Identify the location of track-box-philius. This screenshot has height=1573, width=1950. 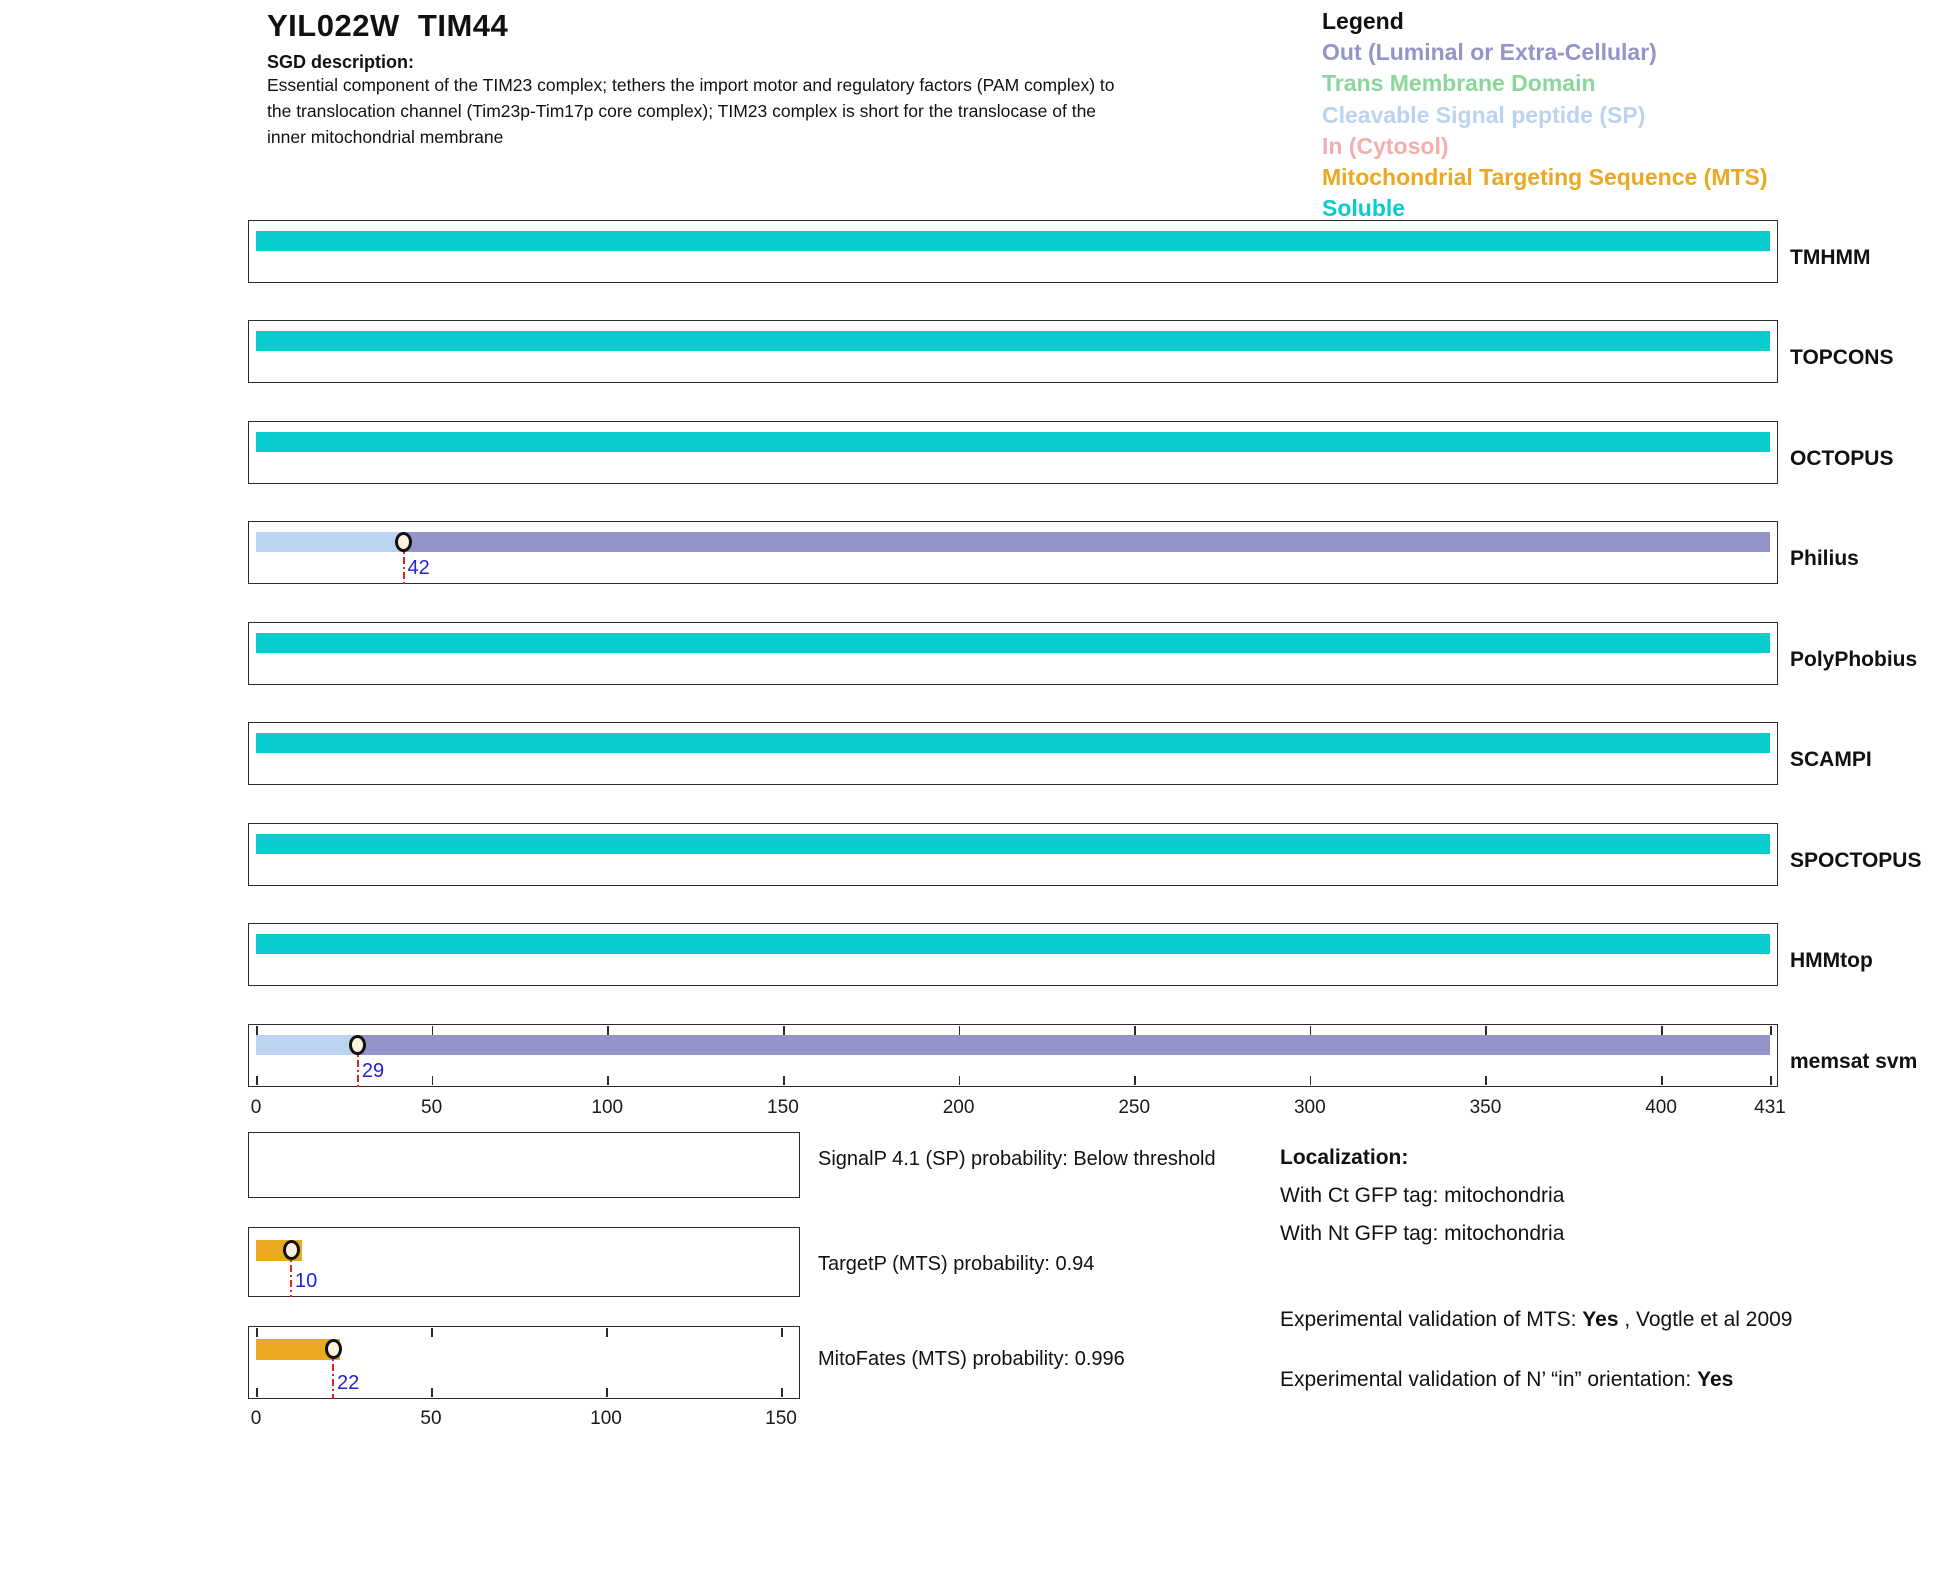
(1013, 552).